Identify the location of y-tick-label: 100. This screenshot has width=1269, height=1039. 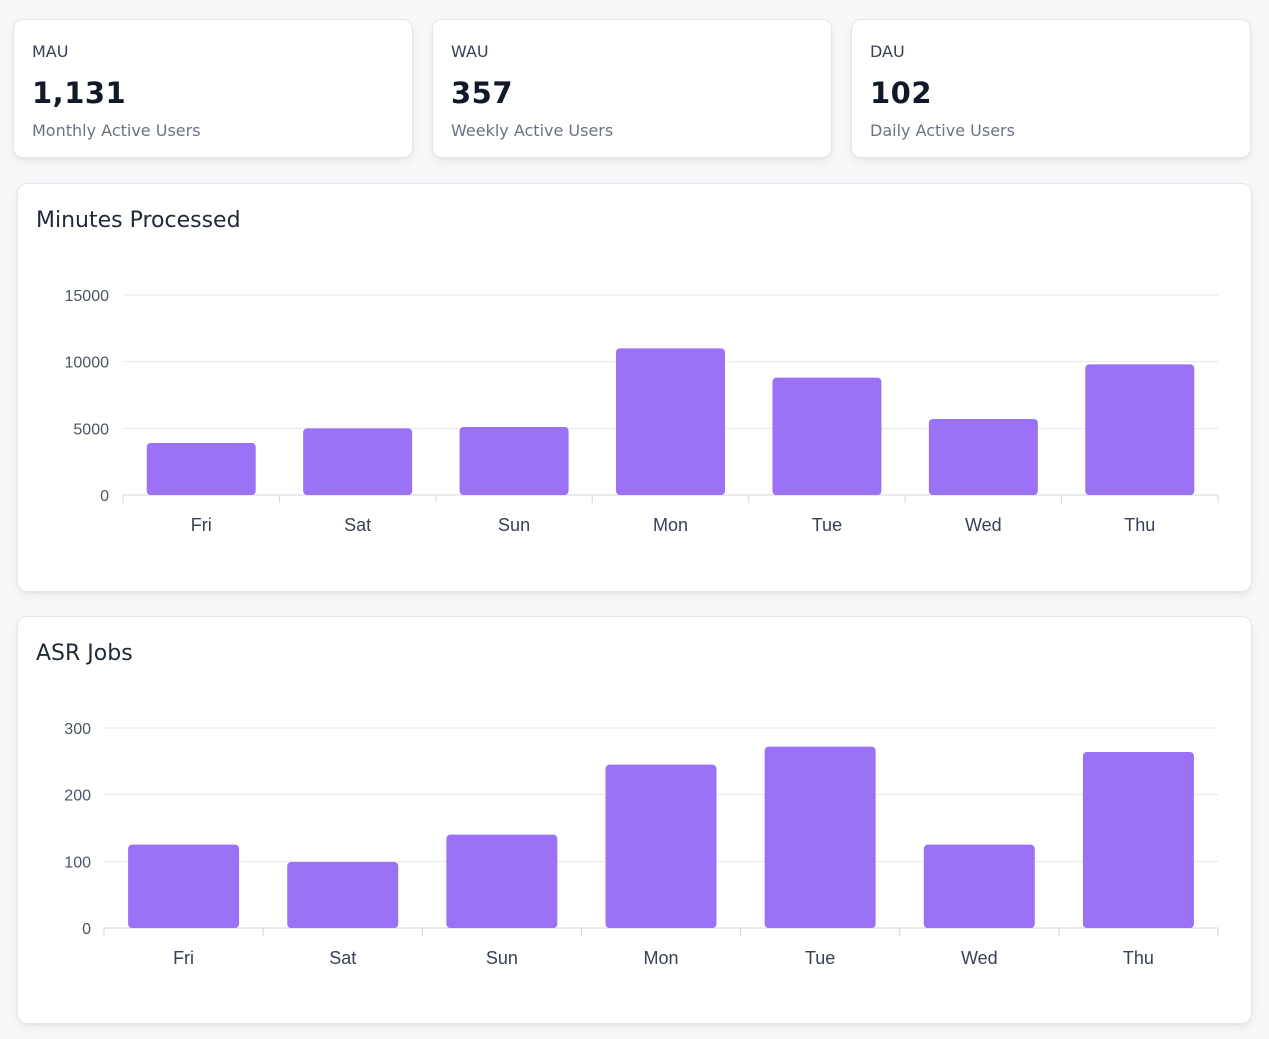
(77, 862).